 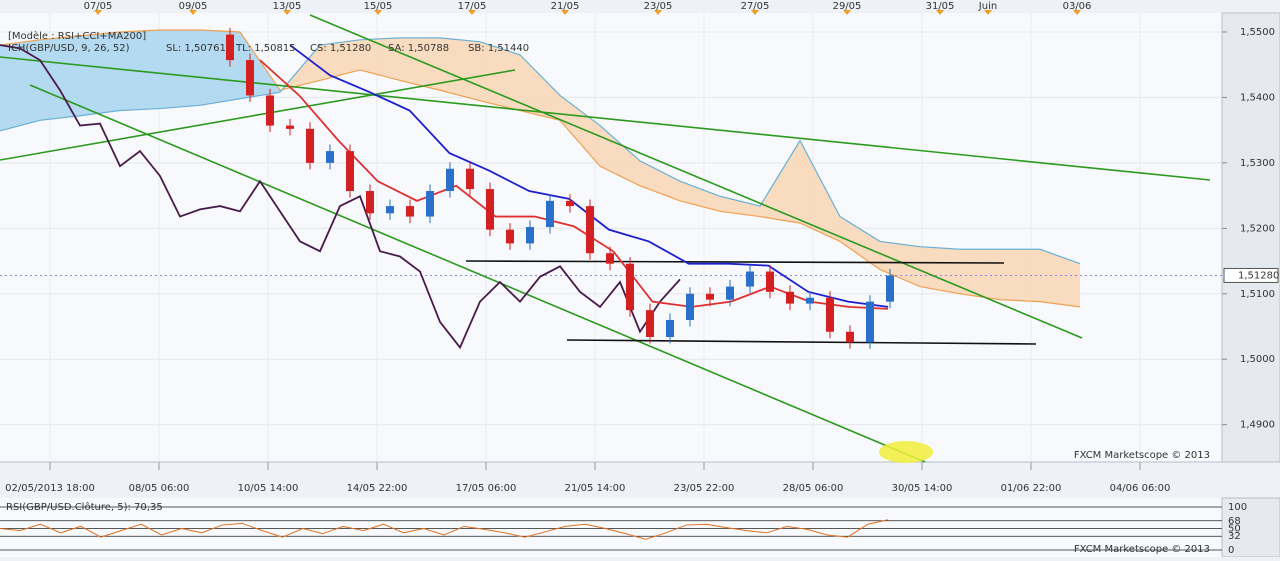 I want to click on x-tick-label: 02/05/2013 18:00, so click(x=50, y=488).